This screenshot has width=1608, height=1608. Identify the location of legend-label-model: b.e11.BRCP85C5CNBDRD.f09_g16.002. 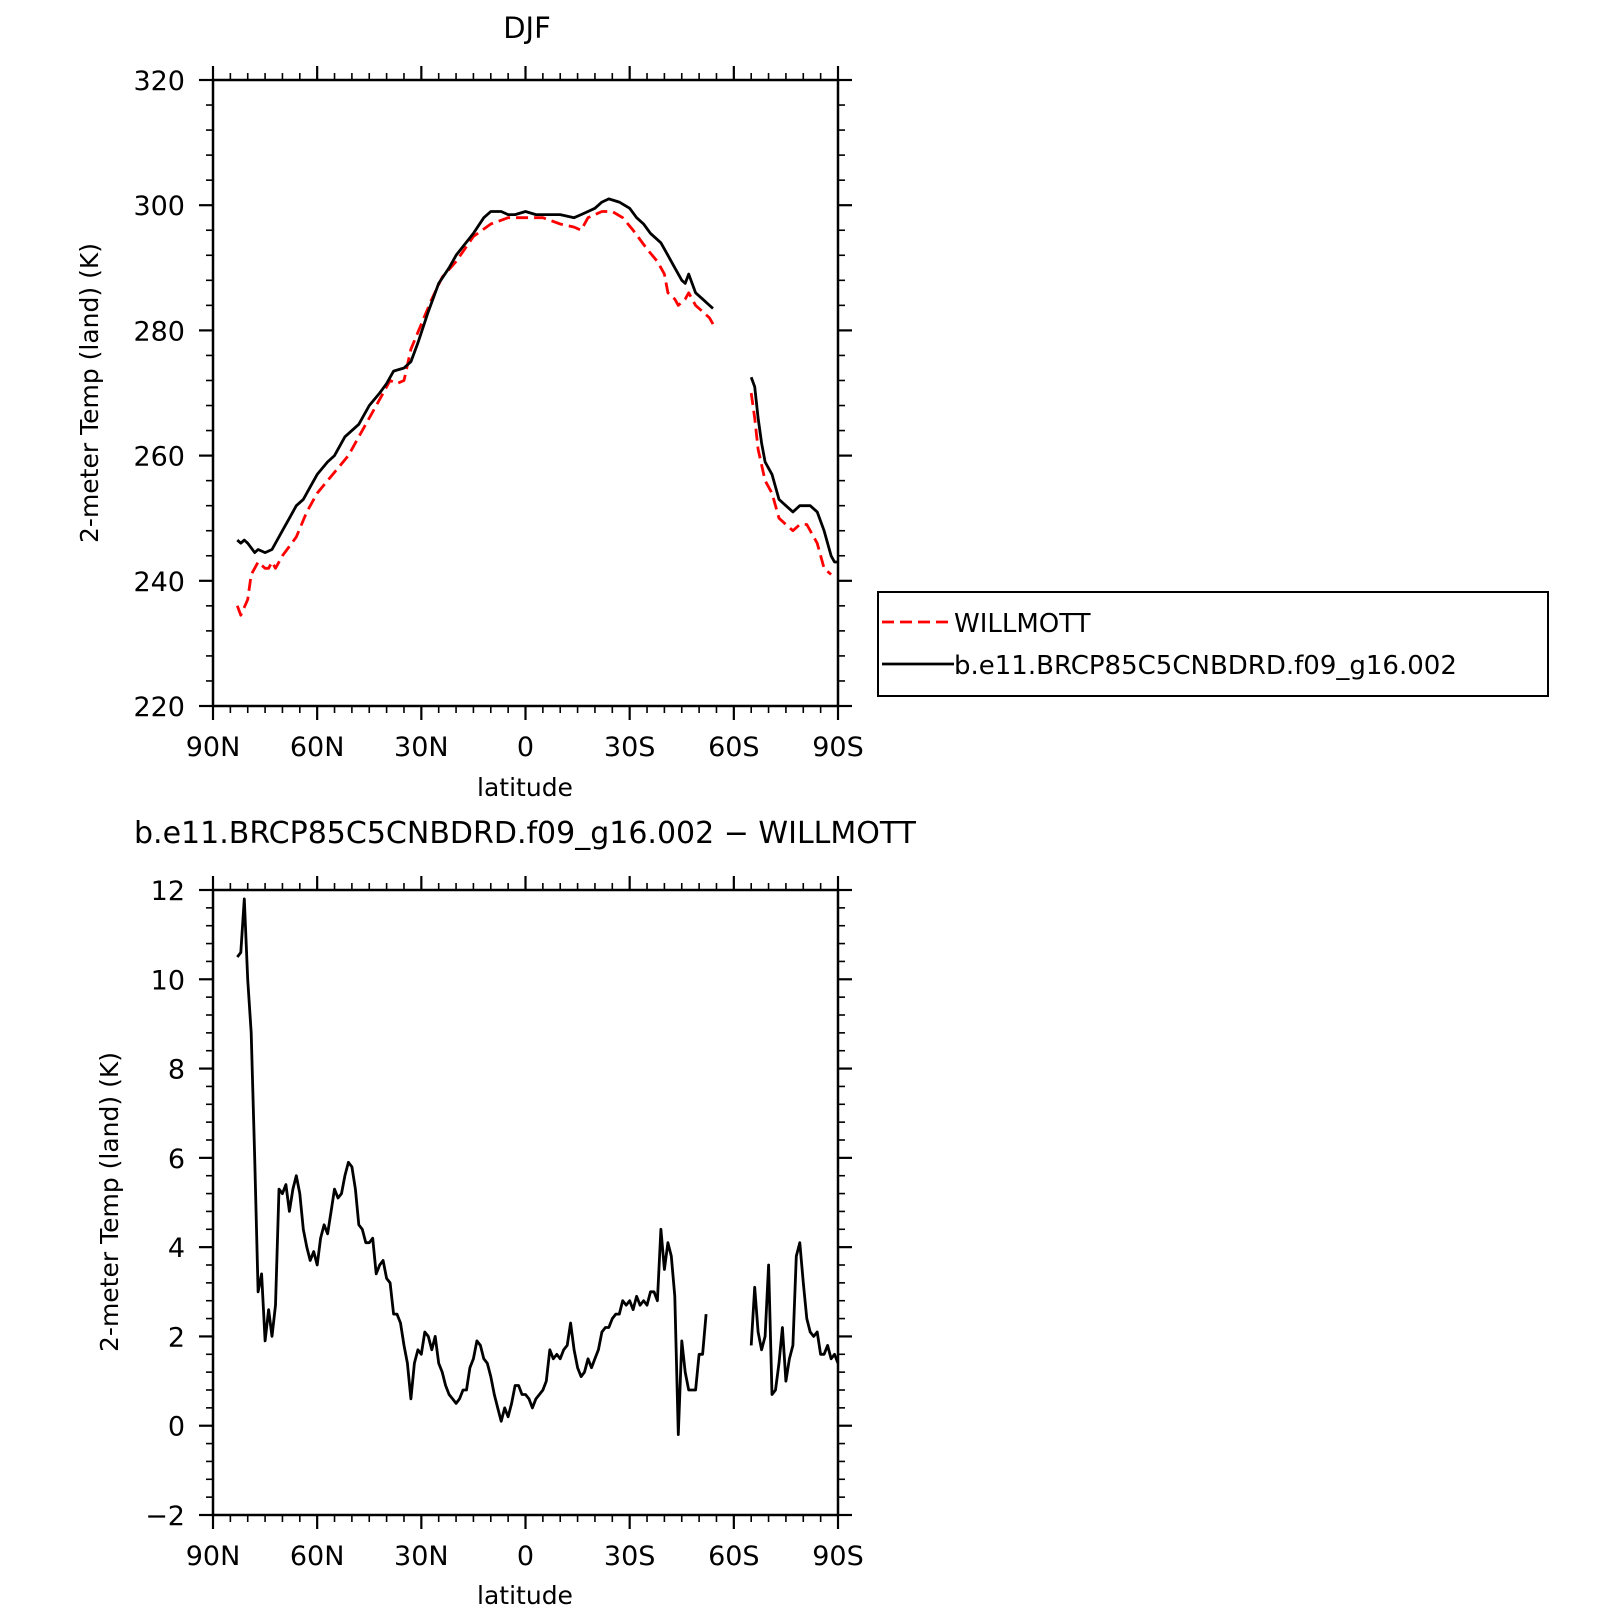
(1205, 666).